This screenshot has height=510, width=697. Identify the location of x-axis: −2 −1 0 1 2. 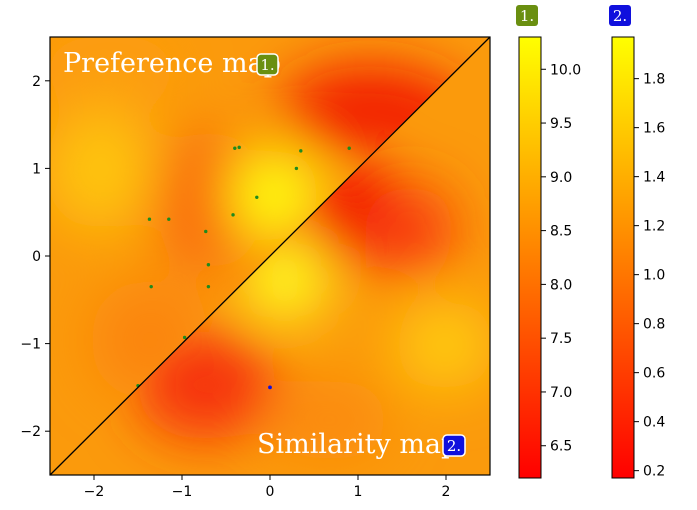
(267, 487).